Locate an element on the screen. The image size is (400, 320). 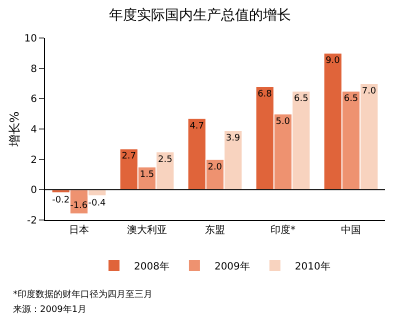
y-tick-label: -2 is located at coordinates (32, 221).